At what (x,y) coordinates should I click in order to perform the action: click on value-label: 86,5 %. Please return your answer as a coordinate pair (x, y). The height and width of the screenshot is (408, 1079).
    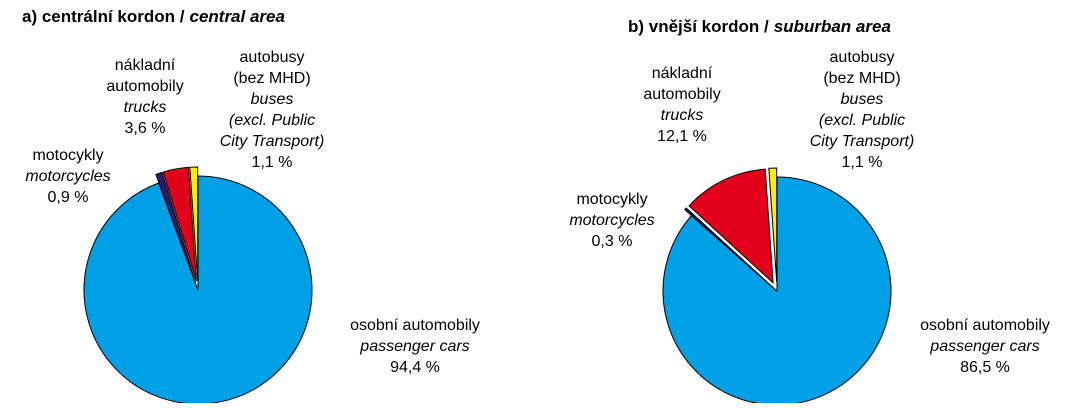
    Looking at the image, I should click on (985, 367).